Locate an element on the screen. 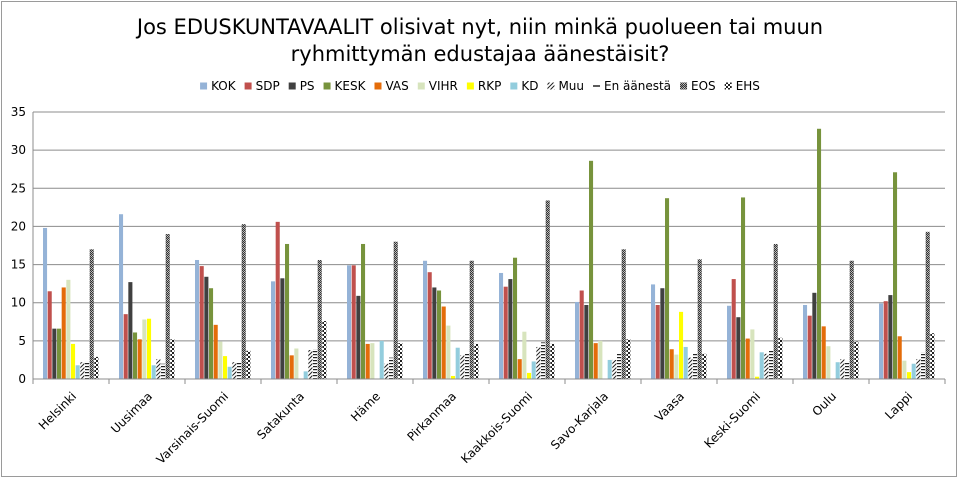 Image resolution: width=960 pixels, height=480 pixels. y-tick-label: 25 is located at coordinates (18, 188).